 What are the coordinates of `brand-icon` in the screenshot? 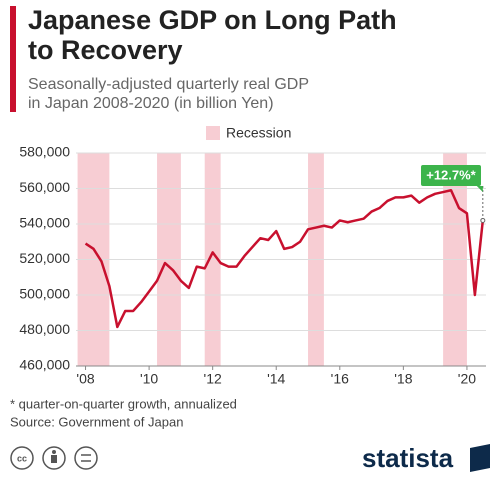 It's located at (480, 458).